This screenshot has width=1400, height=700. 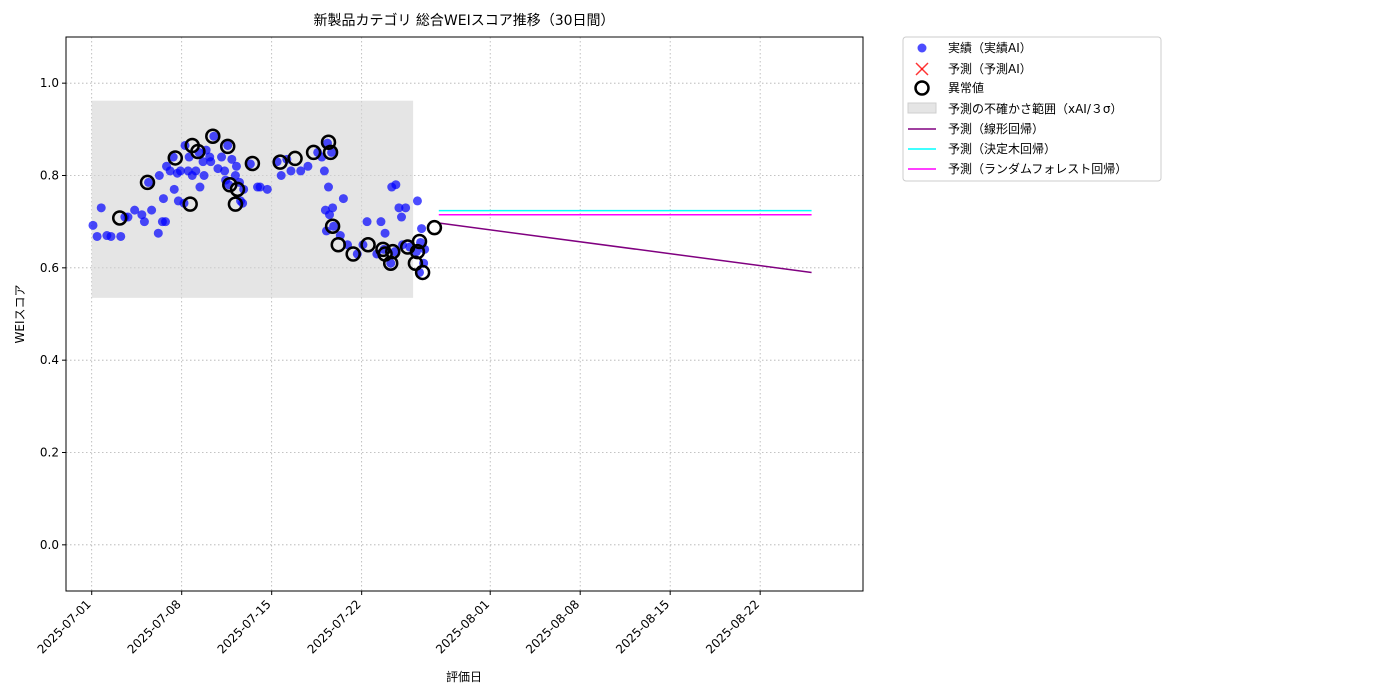 I want to click on x-tick-label: 2025-08-08, so click(x=552, y=626).